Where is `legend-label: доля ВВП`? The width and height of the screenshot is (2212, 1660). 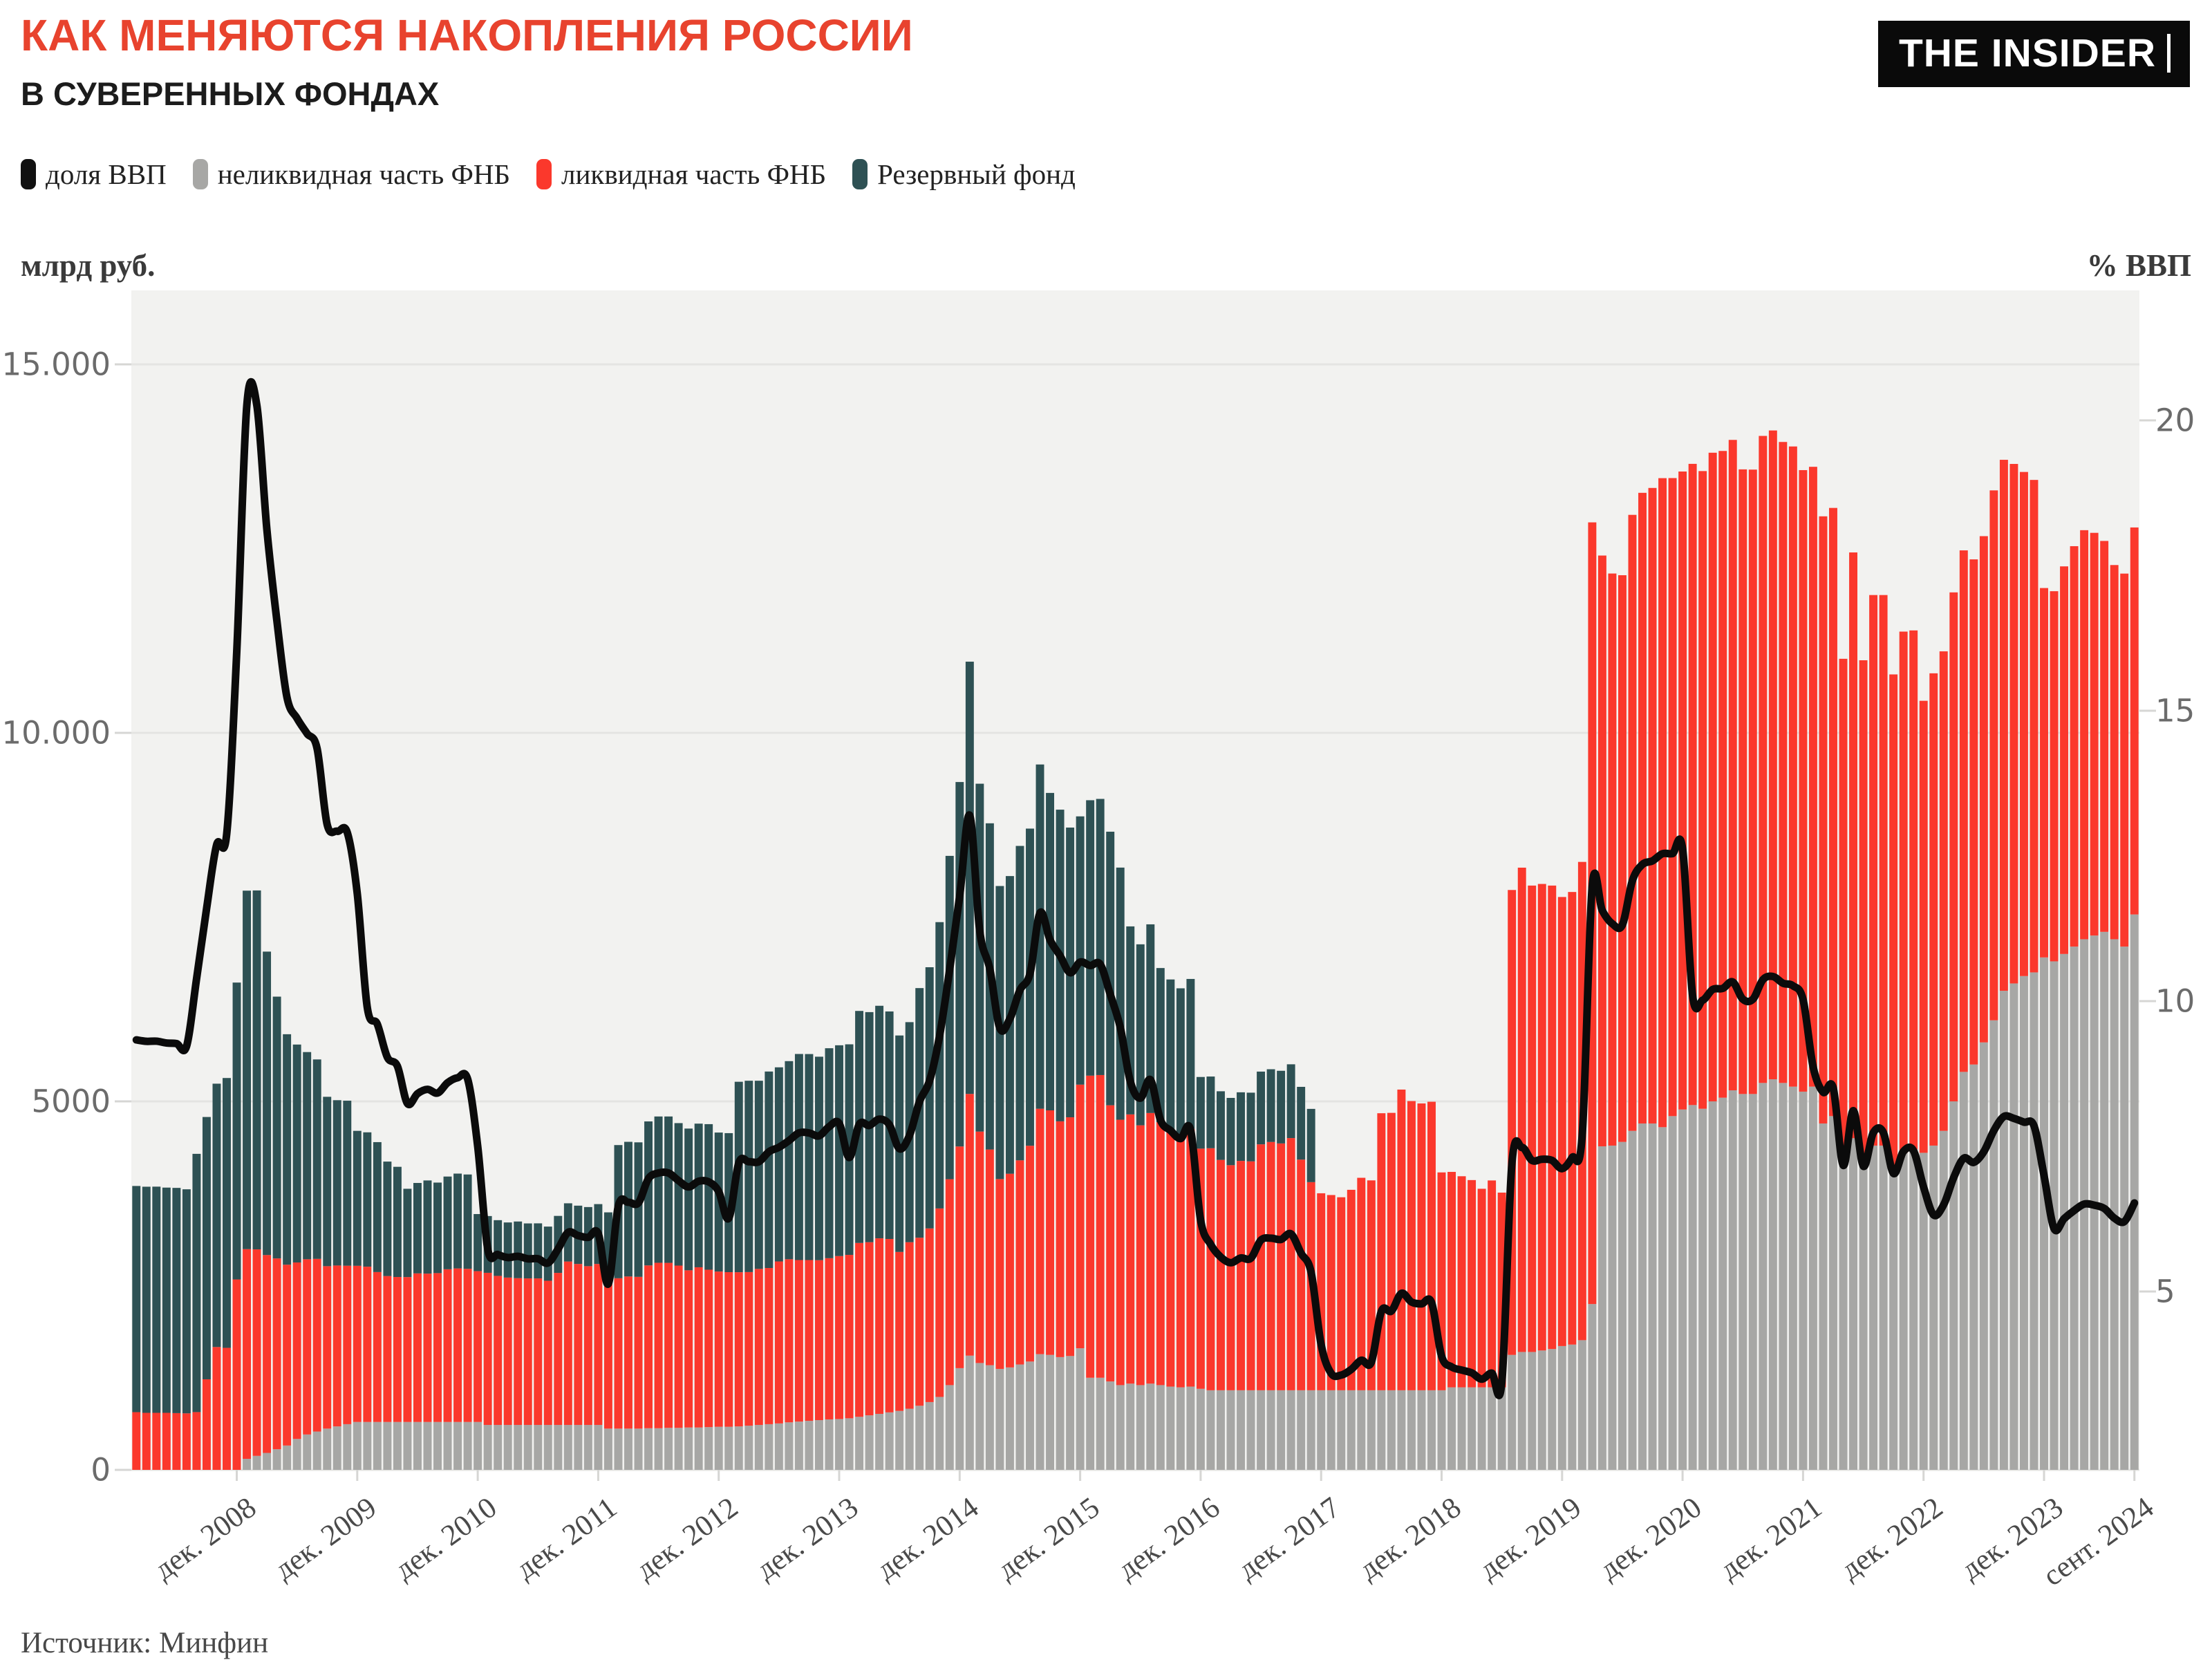
legend-label: доля ВВП is located at coordinates (106, 174).